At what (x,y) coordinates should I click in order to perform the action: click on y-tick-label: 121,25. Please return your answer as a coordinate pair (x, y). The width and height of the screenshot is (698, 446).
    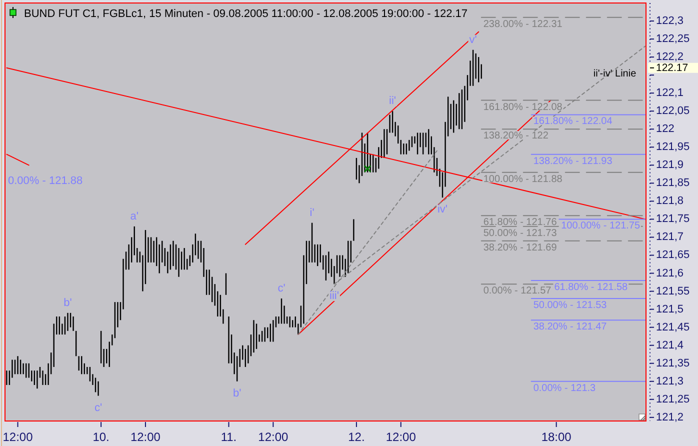
    Looking at the image, I should click on (673, 399).